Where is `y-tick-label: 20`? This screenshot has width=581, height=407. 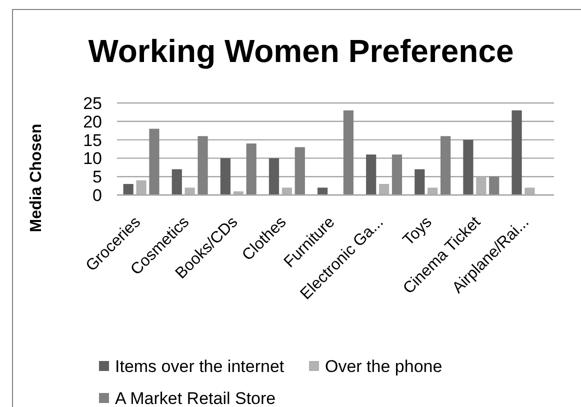
y-tick-label: 20 is located at coordinates (92, 122).